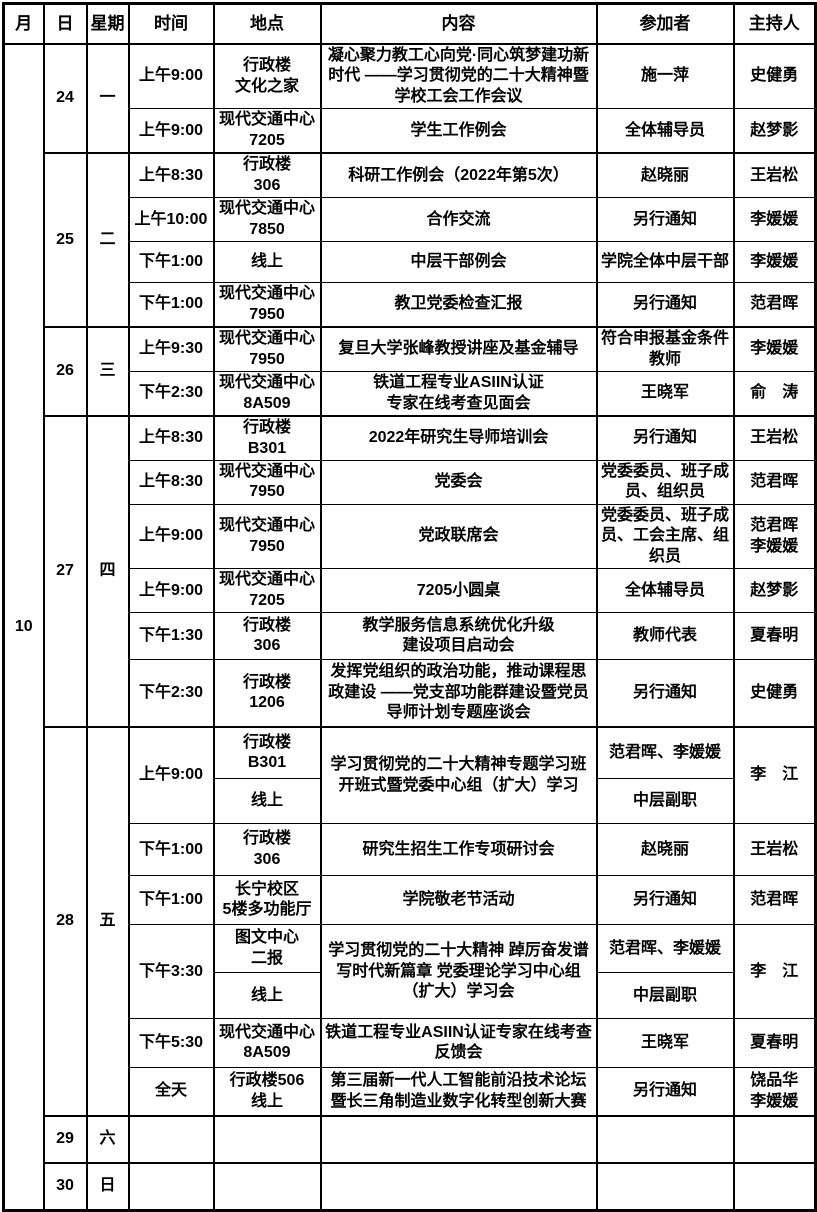  I want to click on cell-place: 现代交通中心 7205, so click(267, 591).